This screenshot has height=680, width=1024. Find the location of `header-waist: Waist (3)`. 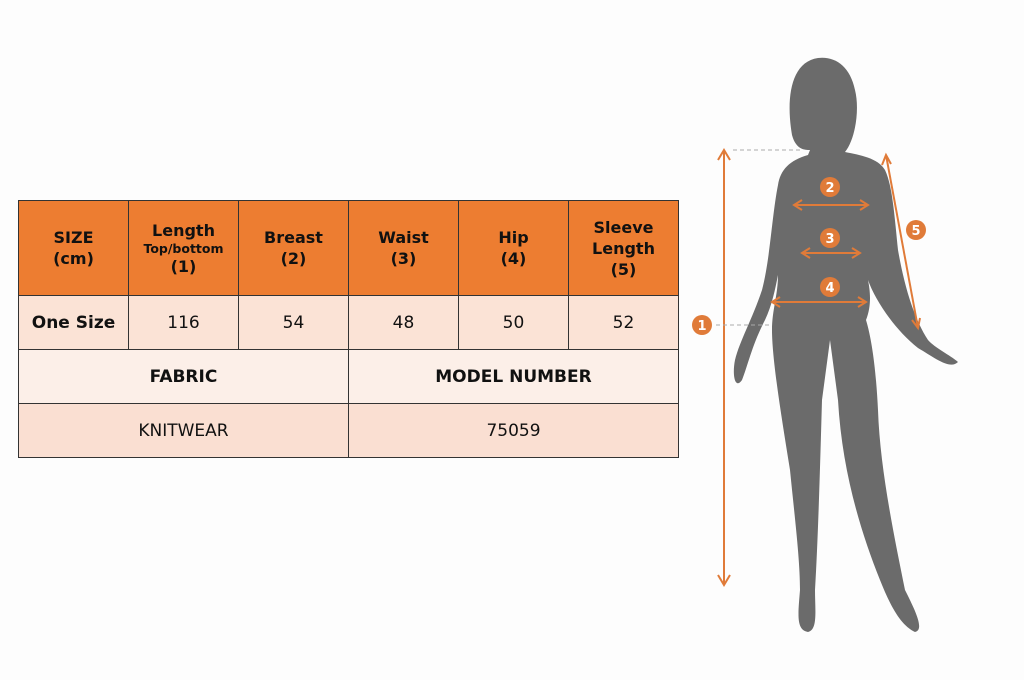

header-waist: Waist (3) is located at coordinates (403, 248).